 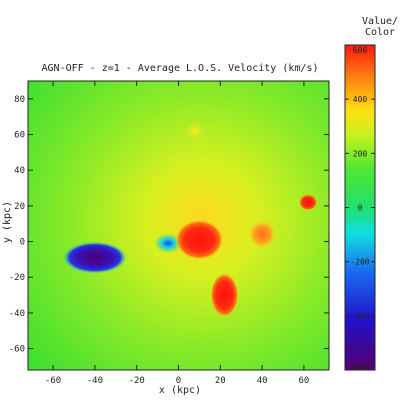 What do you see at coordinates (380, 21) in the screenshot?
I see `colorbar-title-line-1: Value/` at bounding box center [380, 21].